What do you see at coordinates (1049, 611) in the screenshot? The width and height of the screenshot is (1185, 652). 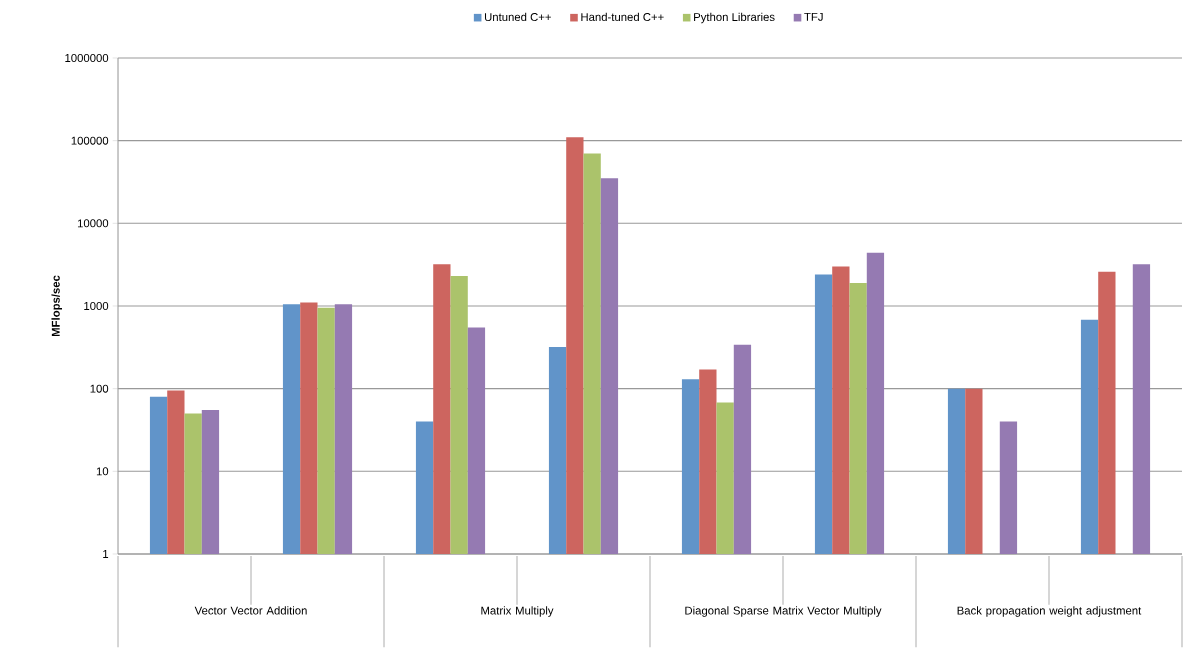 I see `text: Back propagation weight adjustment` at bounding box center [1049, 611].